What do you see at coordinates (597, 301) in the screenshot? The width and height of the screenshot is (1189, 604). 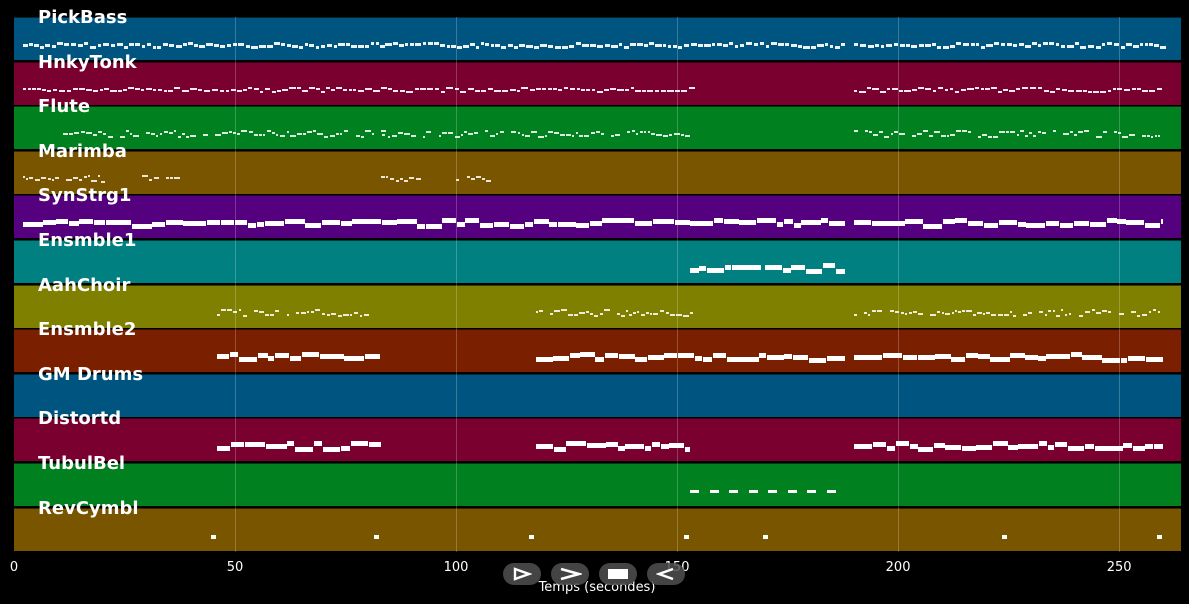 I see `track-aahchoir: AahChoir` at bounding box center [597, 301].